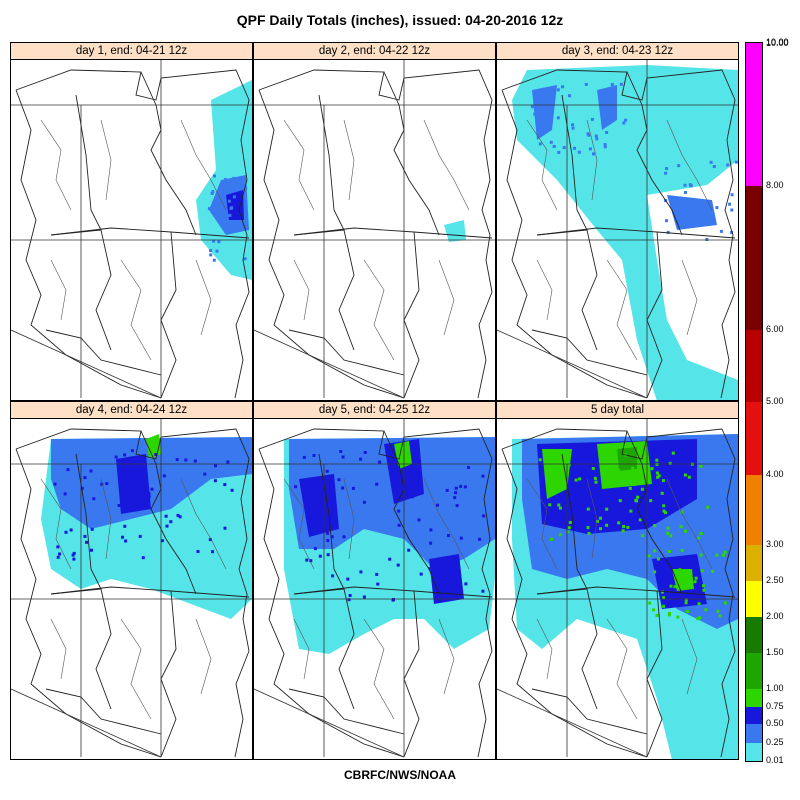 This screenshot has height=800, width=800. I want to click on legend-band, so click(754, 733).